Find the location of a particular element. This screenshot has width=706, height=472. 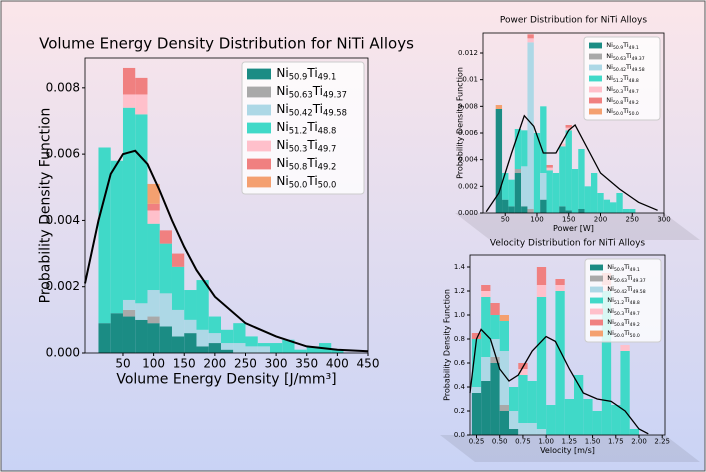

x-axis-label: Velocity [m/s] is located at coordinates (567, 450).